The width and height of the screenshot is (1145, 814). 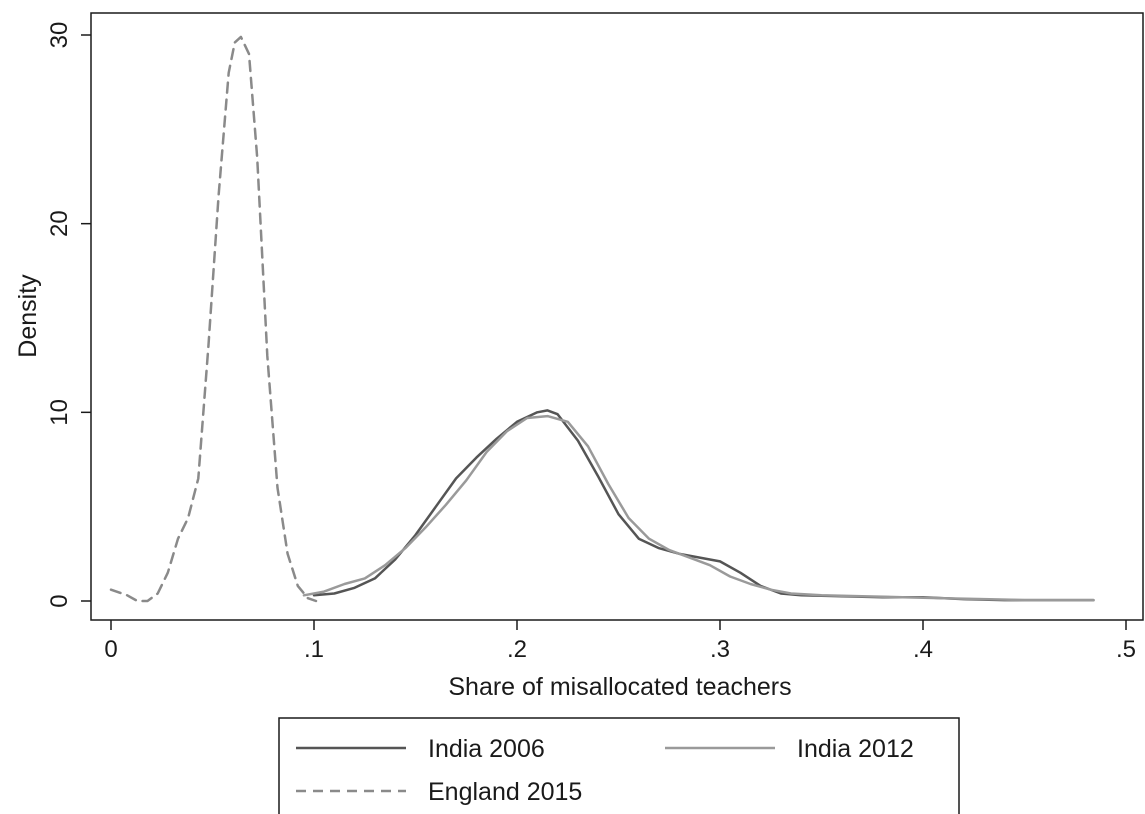 I want to click on y-tick-label: 10, so click(x=59, y=412).